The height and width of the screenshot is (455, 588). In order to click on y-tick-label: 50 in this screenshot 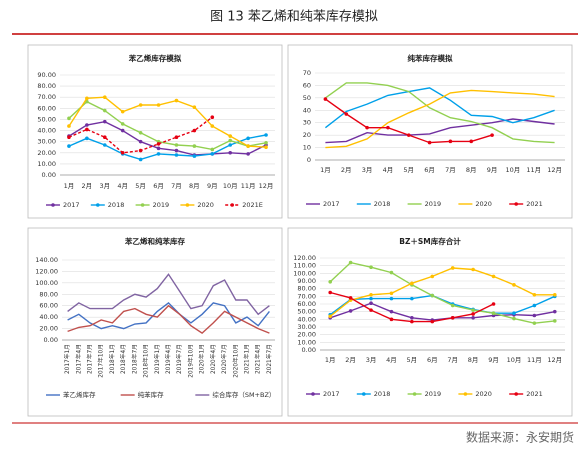, I will do `click(307, 98)`.